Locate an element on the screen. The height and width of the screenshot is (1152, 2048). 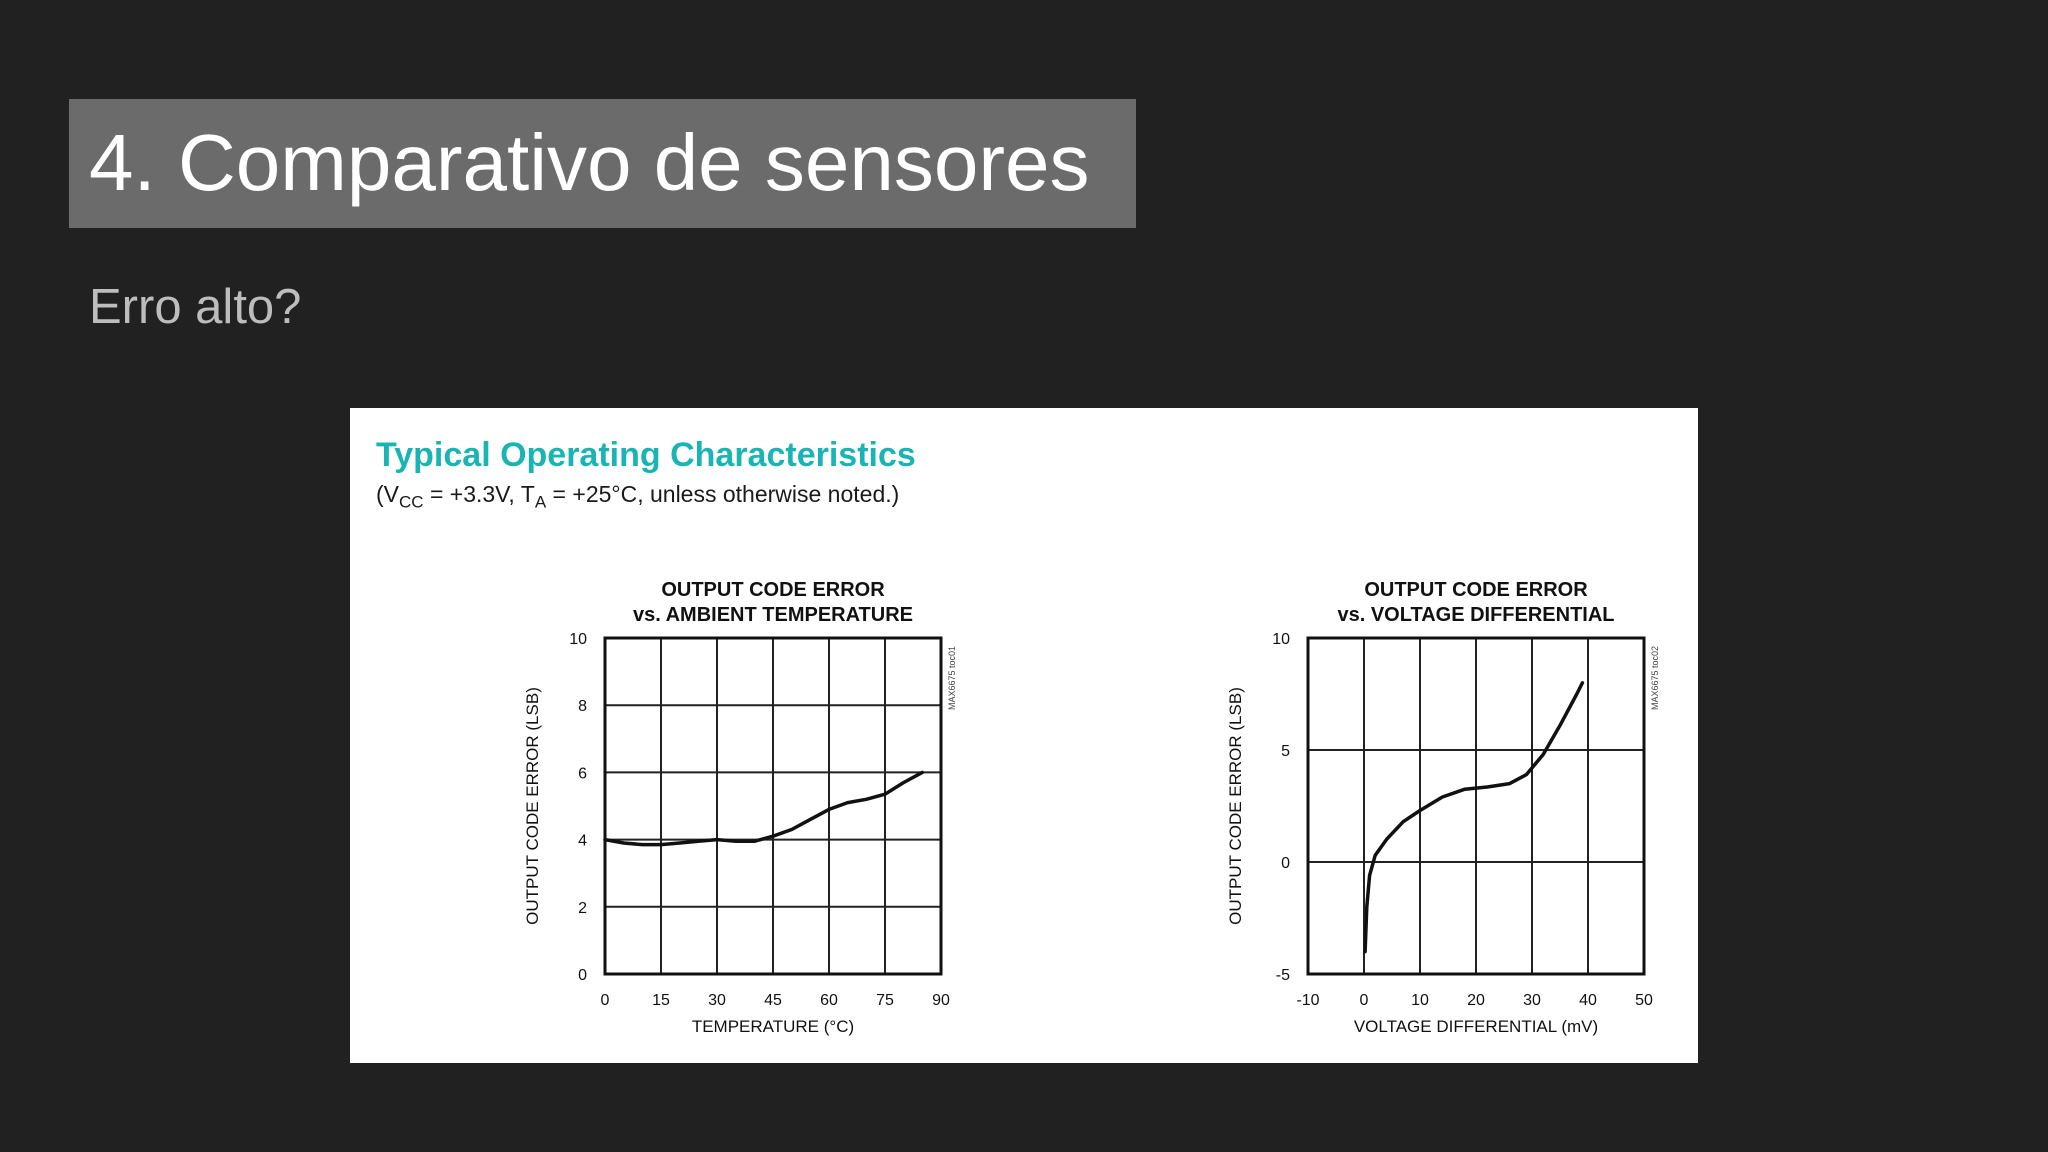
slide-title: 4. Comparativo de sensores is located at coordinates (589, 162).